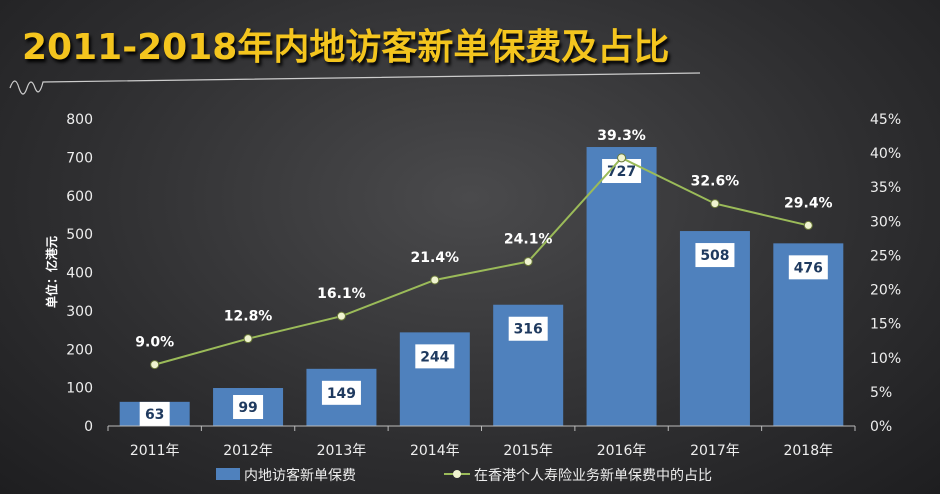 Image resolution: width=940 pixels, height=494 pixels. I want to click on line-data-label: 21.4%, so click(435, 258).